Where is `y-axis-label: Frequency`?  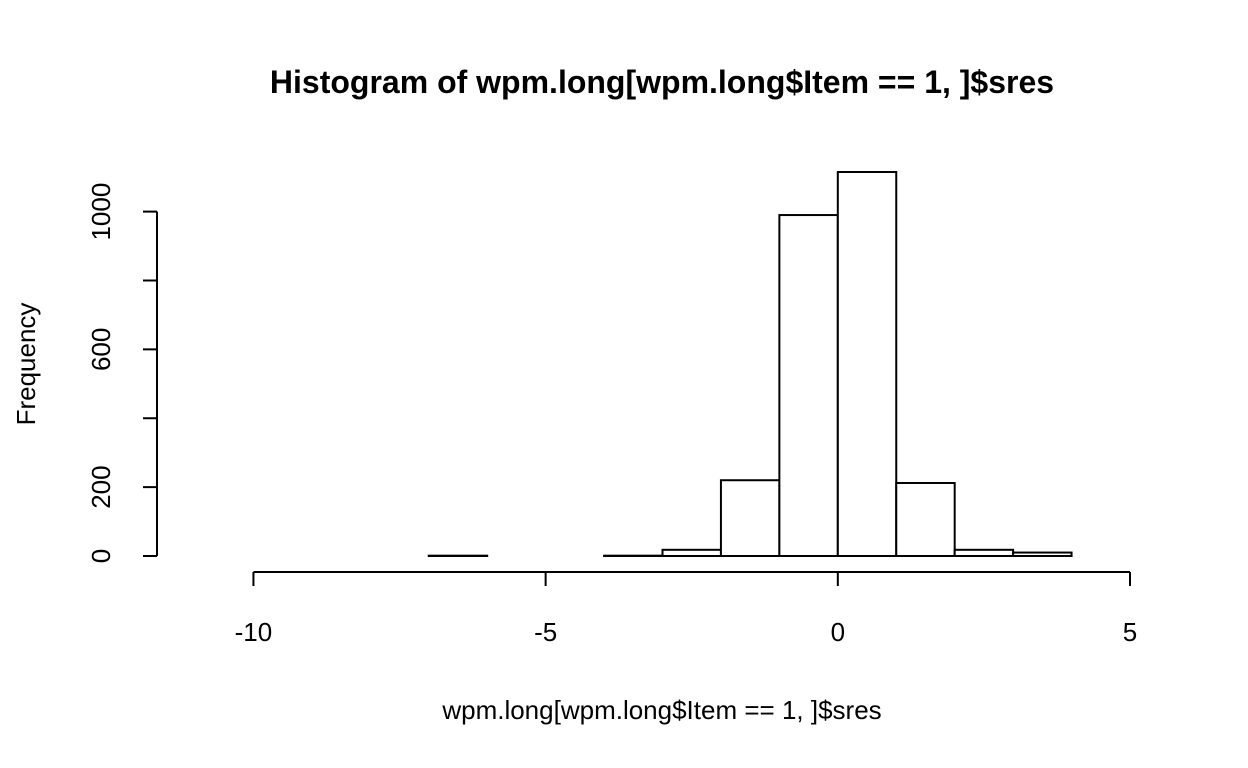 y-axis-label: Frequency is located at coordinates (26, 364).